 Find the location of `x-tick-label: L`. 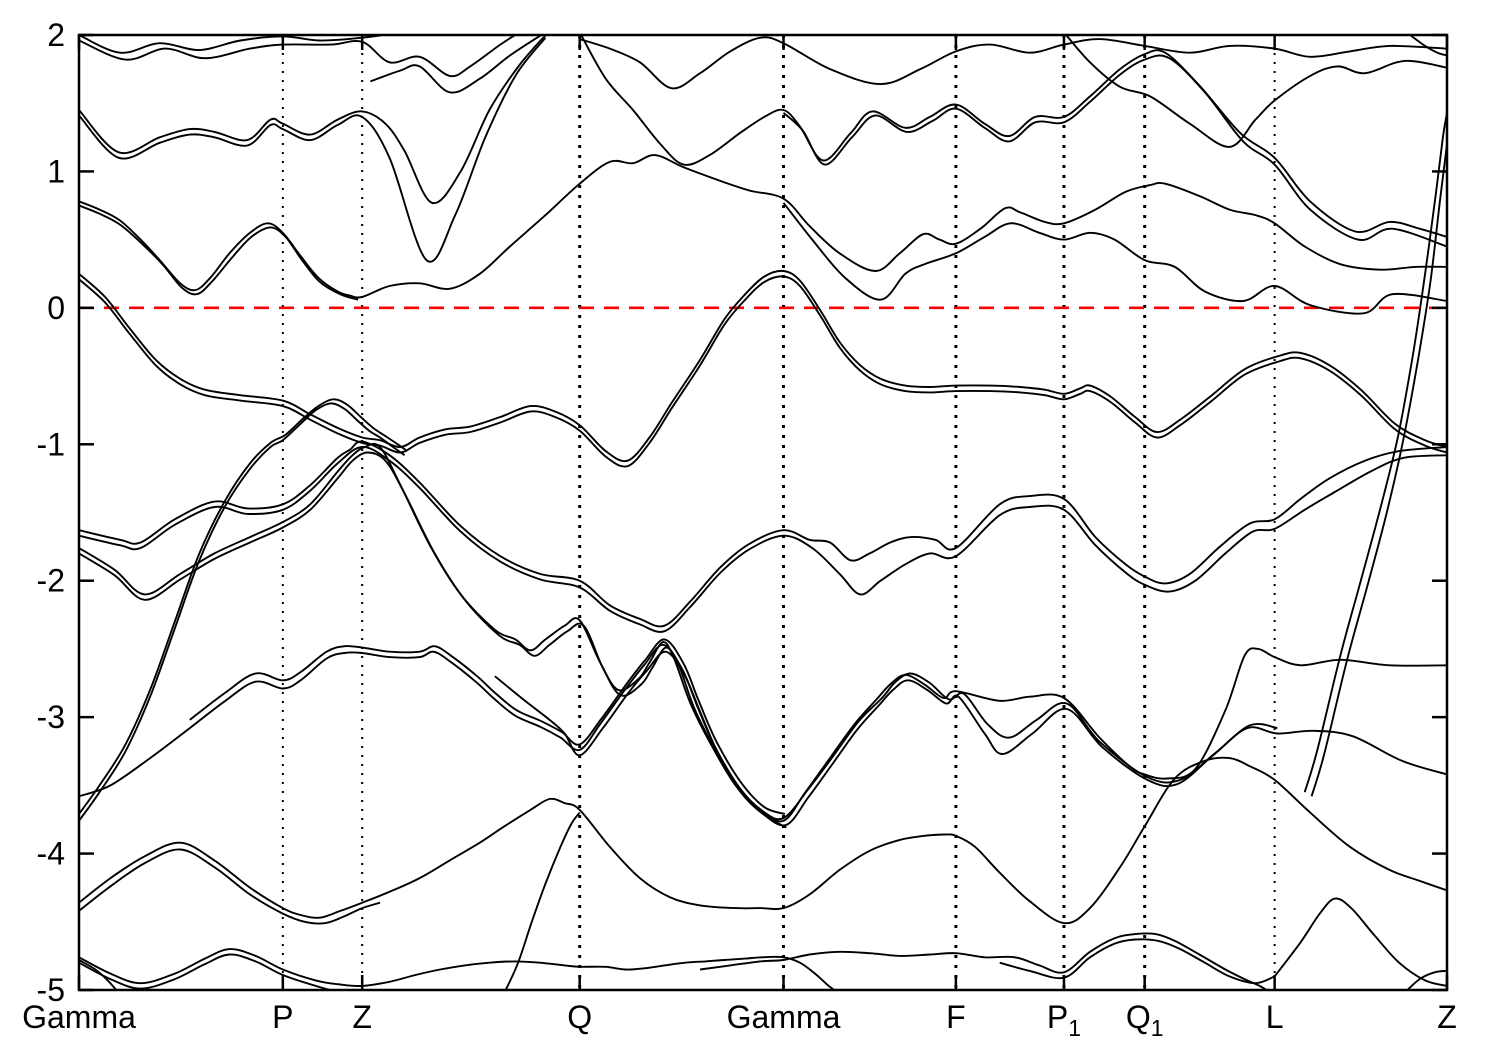

x-tick-label: L is located at coordinates (1275, 1017).